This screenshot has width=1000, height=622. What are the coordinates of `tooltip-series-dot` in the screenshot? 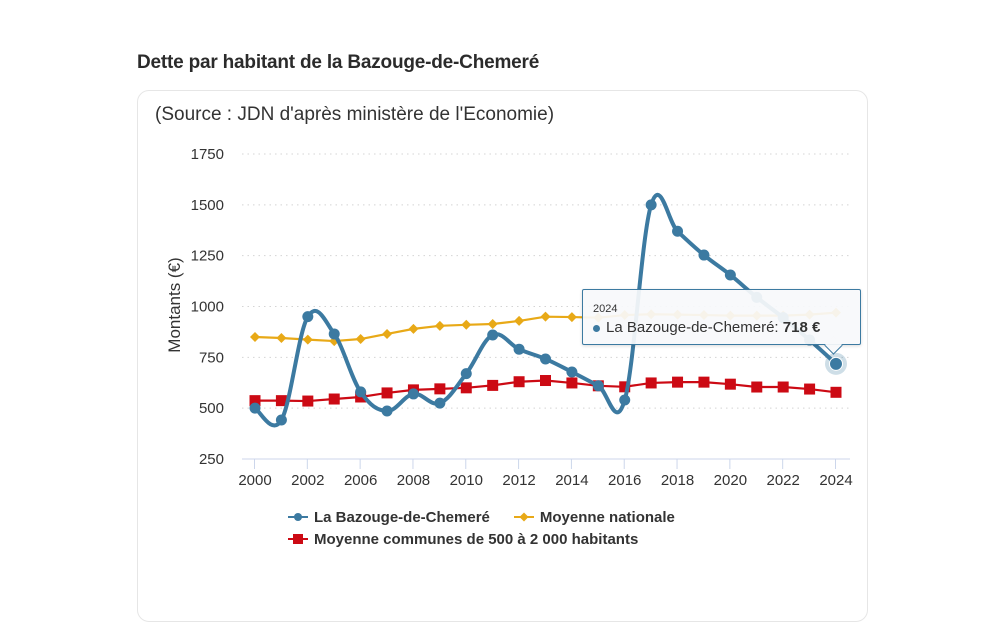 It's located at (596, 328).